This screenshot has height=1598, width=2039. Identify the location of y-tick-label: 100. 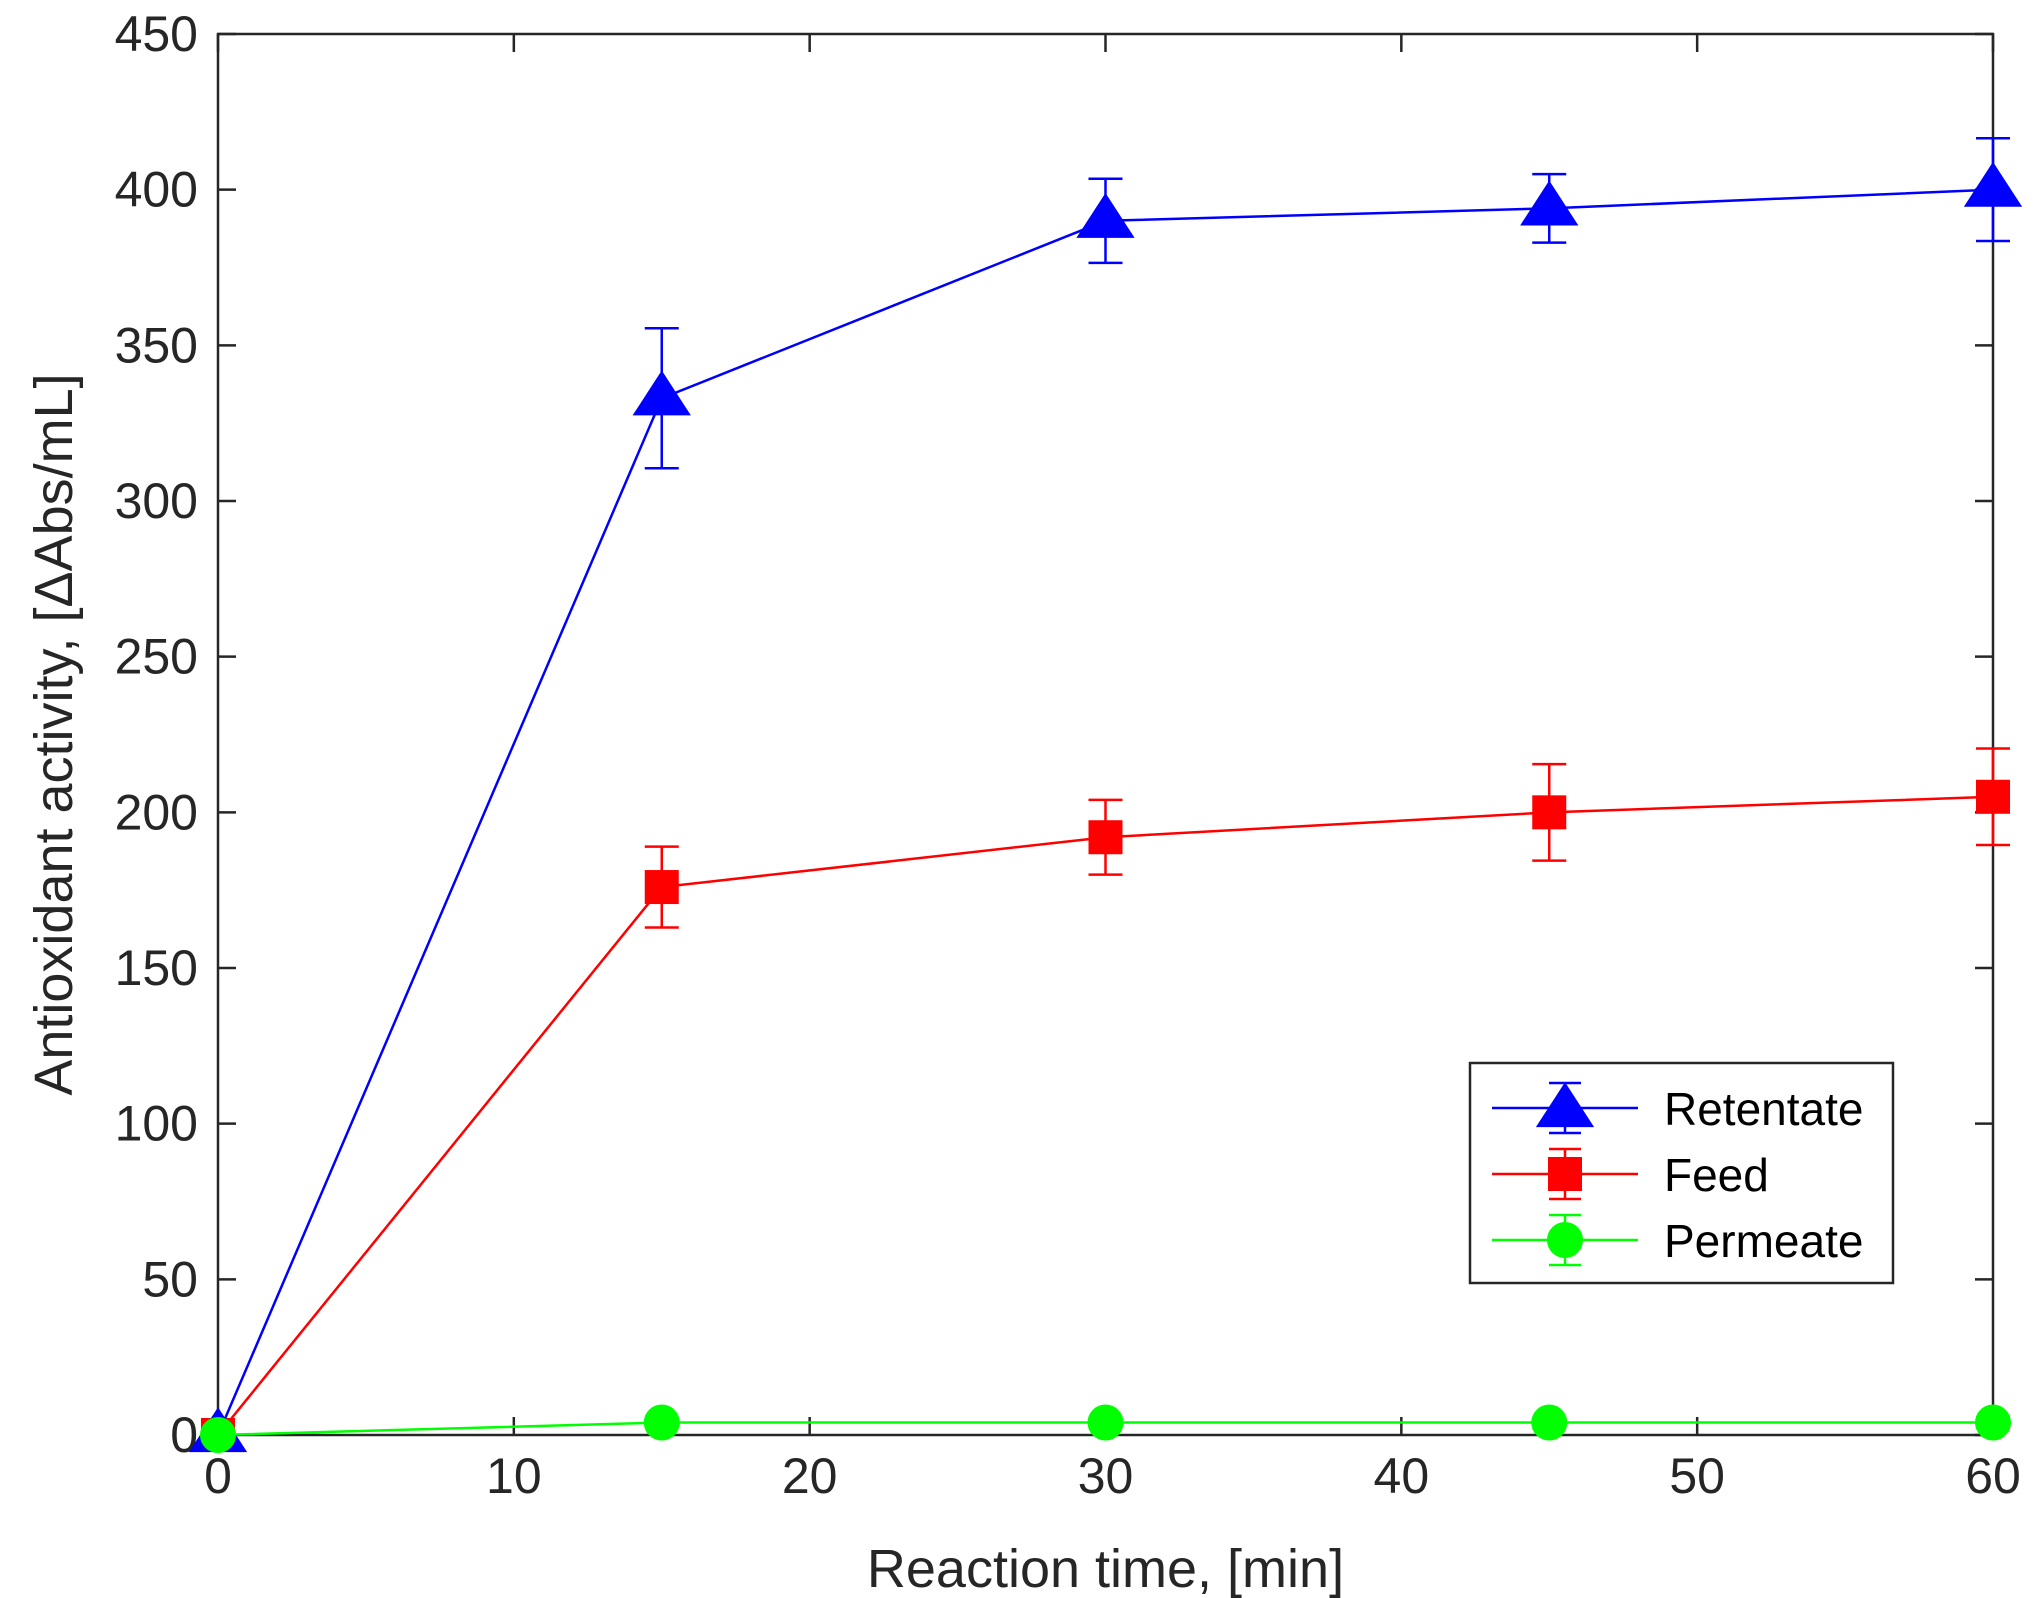
(156, 1124).